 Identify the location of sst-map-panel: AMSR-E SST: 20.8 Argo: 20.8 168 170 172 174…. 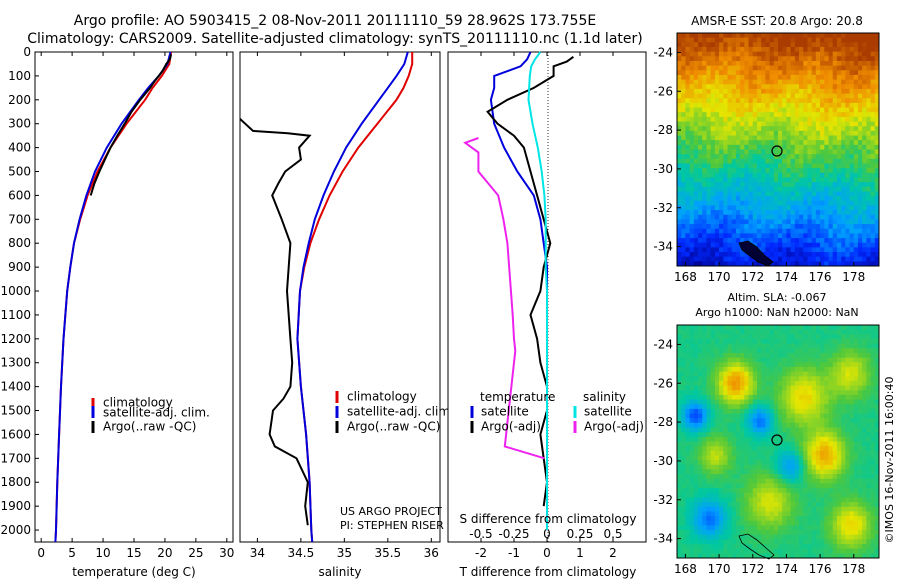
(766, 149).